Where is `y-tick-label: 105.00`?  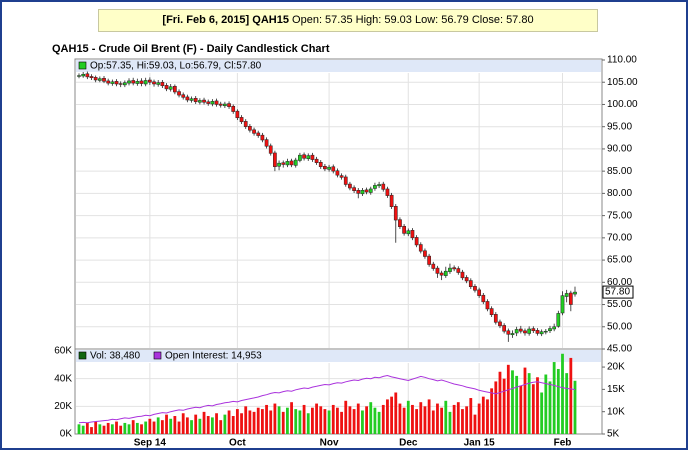
y-tick-label: 105.00 is located at coordinates (622, 82).